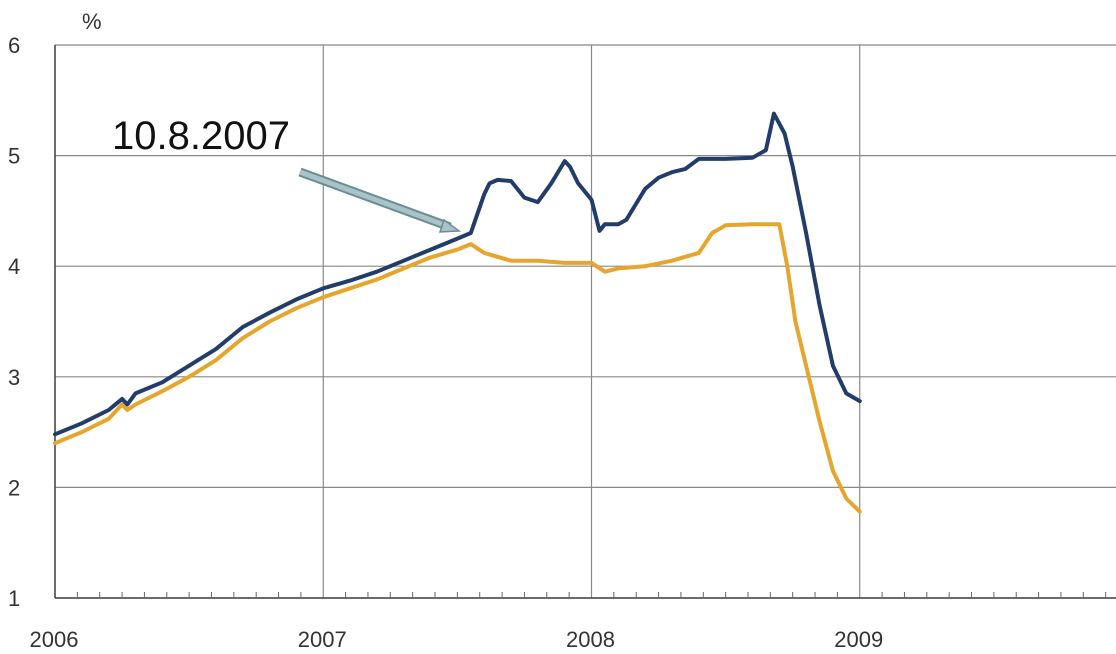 This screenshot has height=654, width=1116. Describe the element at coordinates (201, 136) in the screenshot. I see `annotation-label: 10.8.2007` at that location.